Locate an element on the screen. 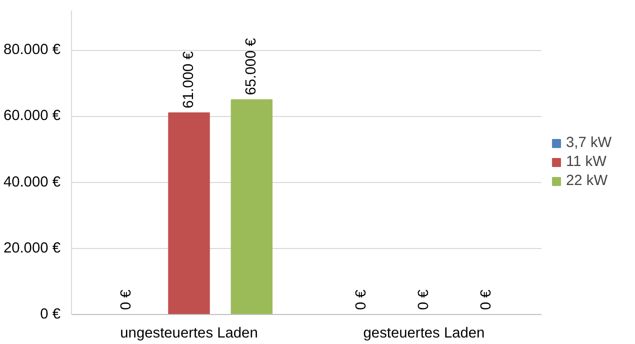  y-tick-label: 20.000 € is located at coordinates (32, 248).